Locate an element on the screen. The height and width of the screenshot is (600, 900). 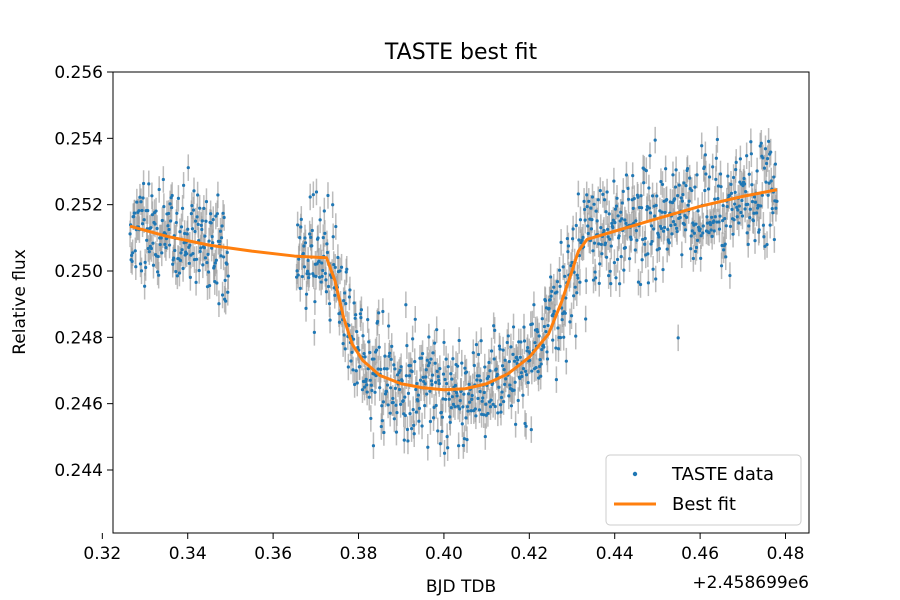
x-tick-label: 0.46 is located at coordinates (700, 554).